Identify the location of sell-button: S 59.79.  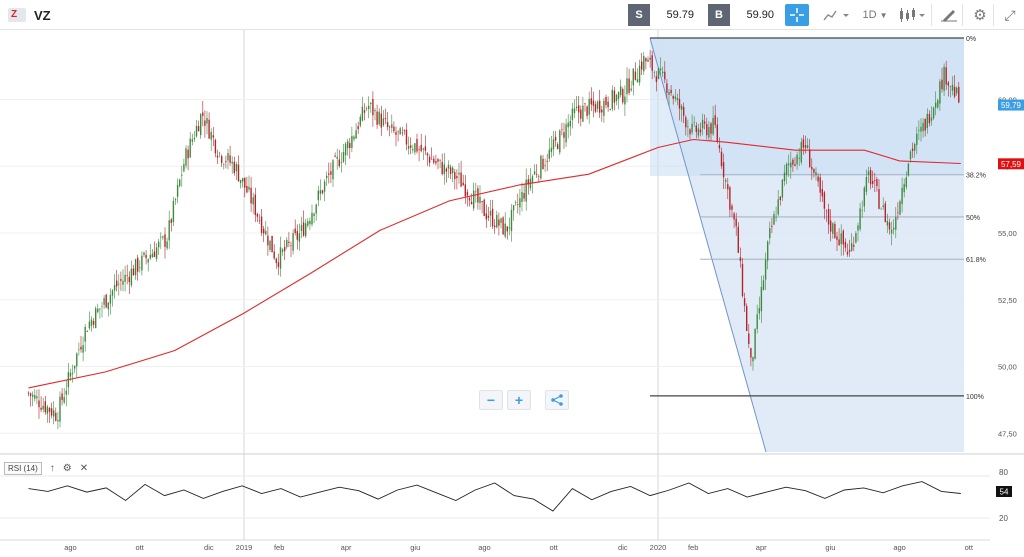
(665, 15).